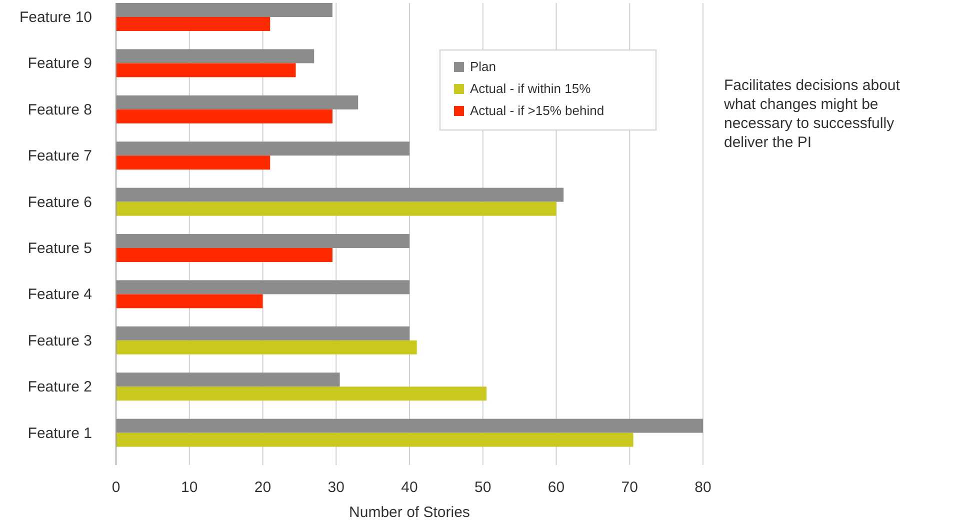  What do you see at coordinates (531, 88) in the screenshot?
I see `legend-label: Actual - if within 15%` at bounding box center [531, 88].